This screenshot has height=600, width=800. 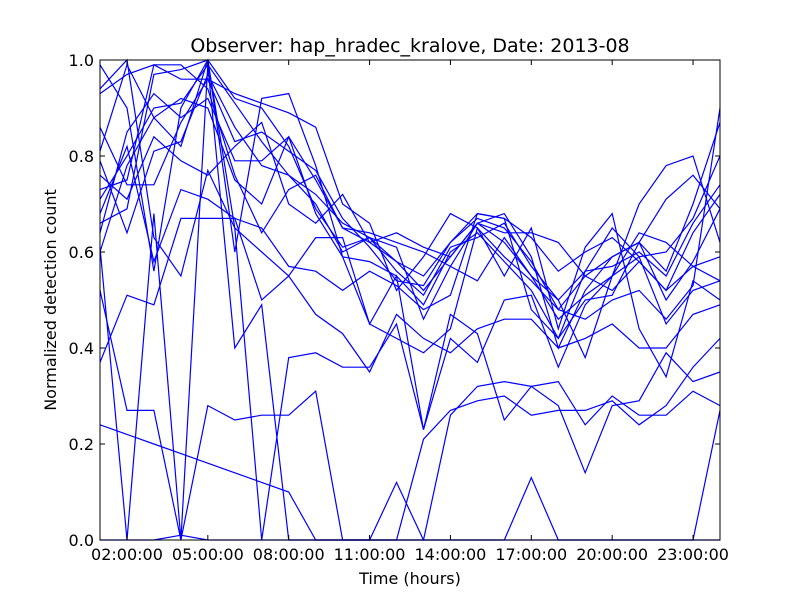 I want to click on x-tick-label: 05:00:00, so click(x=208, y=554).